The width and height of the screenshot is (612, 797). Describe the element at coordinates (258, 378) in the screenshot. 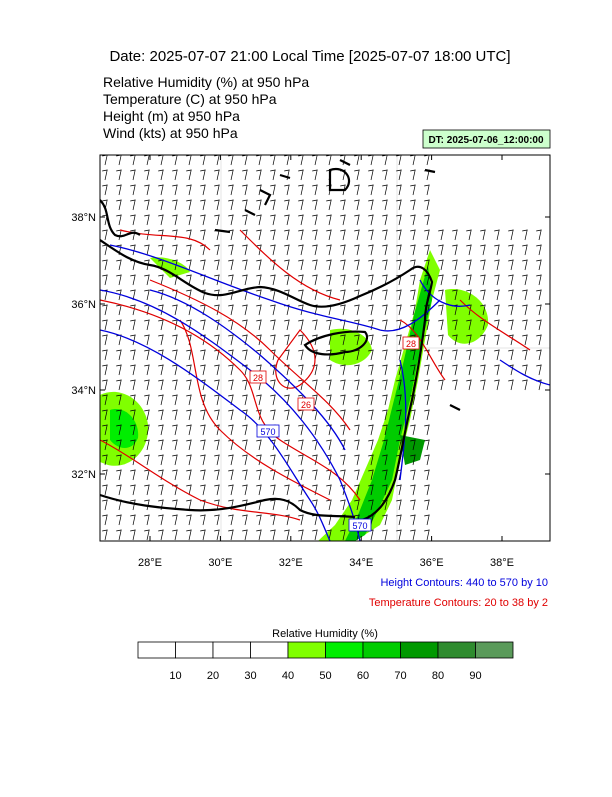

I see `contour-label: 28` at that location.